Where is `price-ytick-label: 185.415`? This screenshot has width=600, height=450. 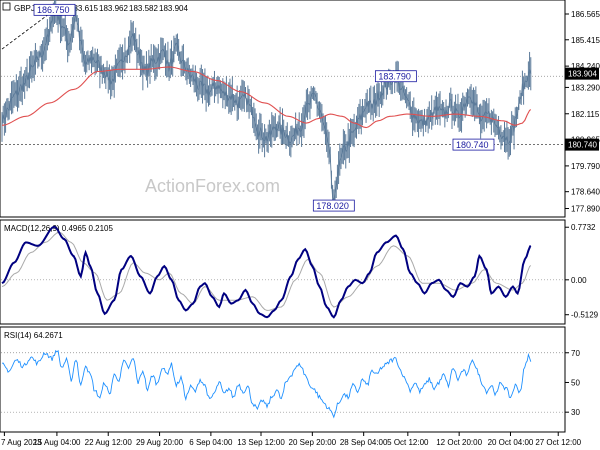
price-ytick-label: 185.415 is located at coordinates (585, 40).